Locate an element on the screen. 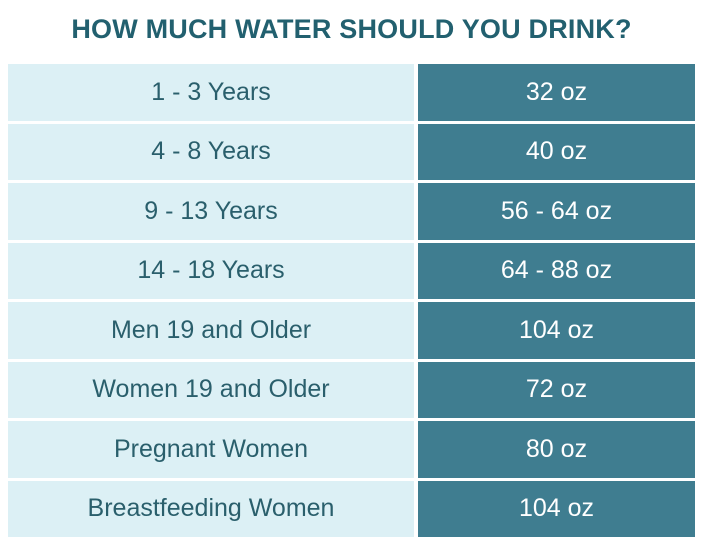 Image resolution: width=703 pixels, height=546 pixels. table-row: 14 - 18 Years 64 - 88 oz is located at coordinates (351, 270).